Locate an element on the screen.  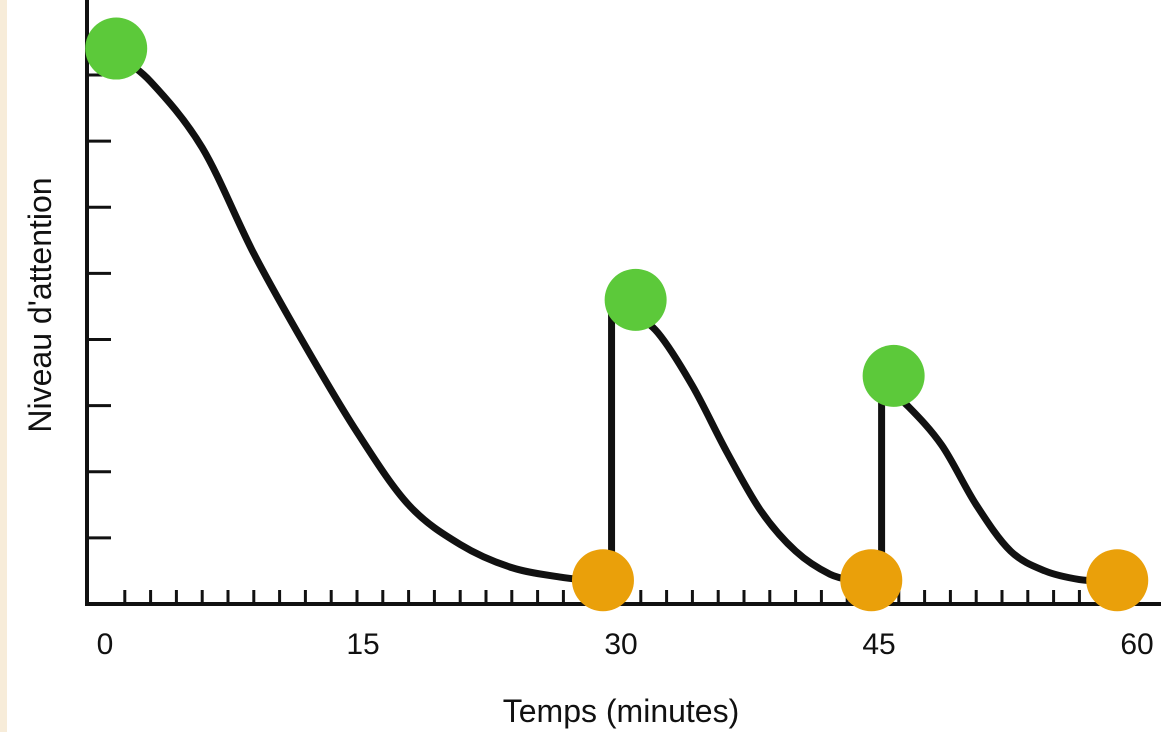
x-tick-label: 0 is located at coordinates (105, 644).